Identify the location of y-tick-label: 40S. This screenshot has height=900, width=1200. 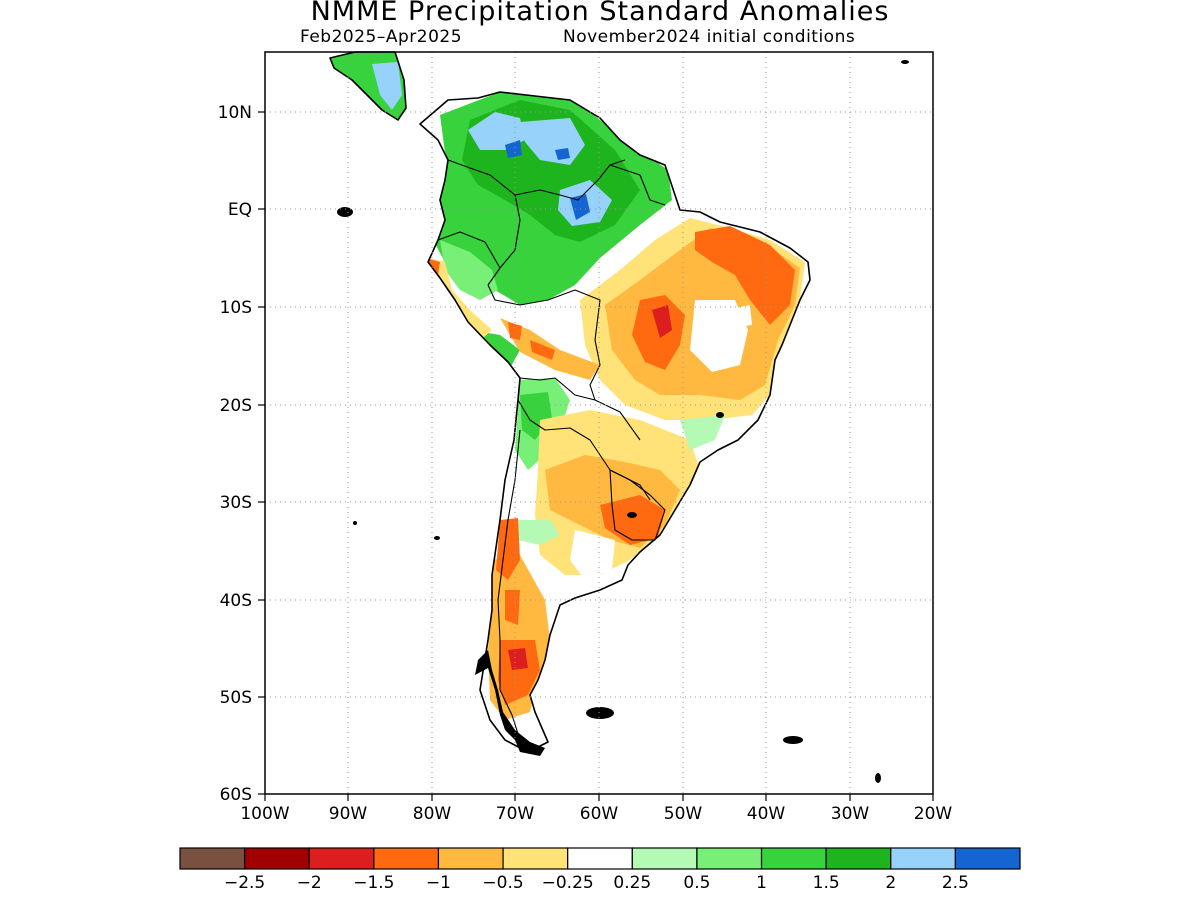
(236, 601).